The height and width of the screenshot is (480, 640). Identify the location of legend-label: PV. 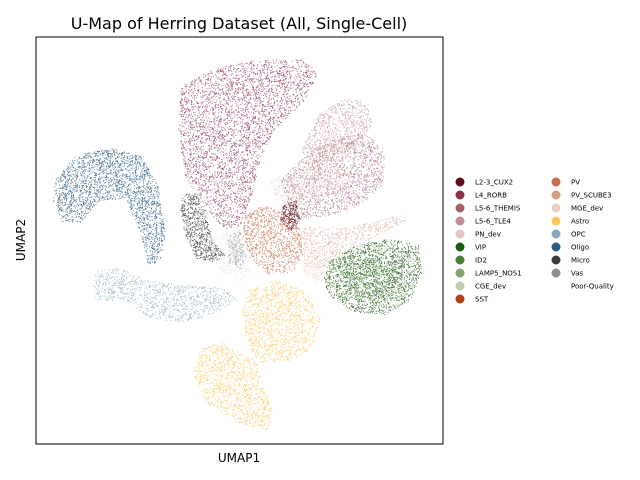
(575, 183).